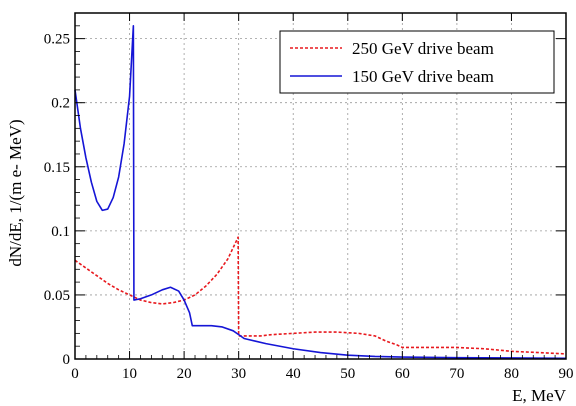  Describe the element at coordinates (402, 374) in the screenshot. I see `x-tick-label: 60` at that location.